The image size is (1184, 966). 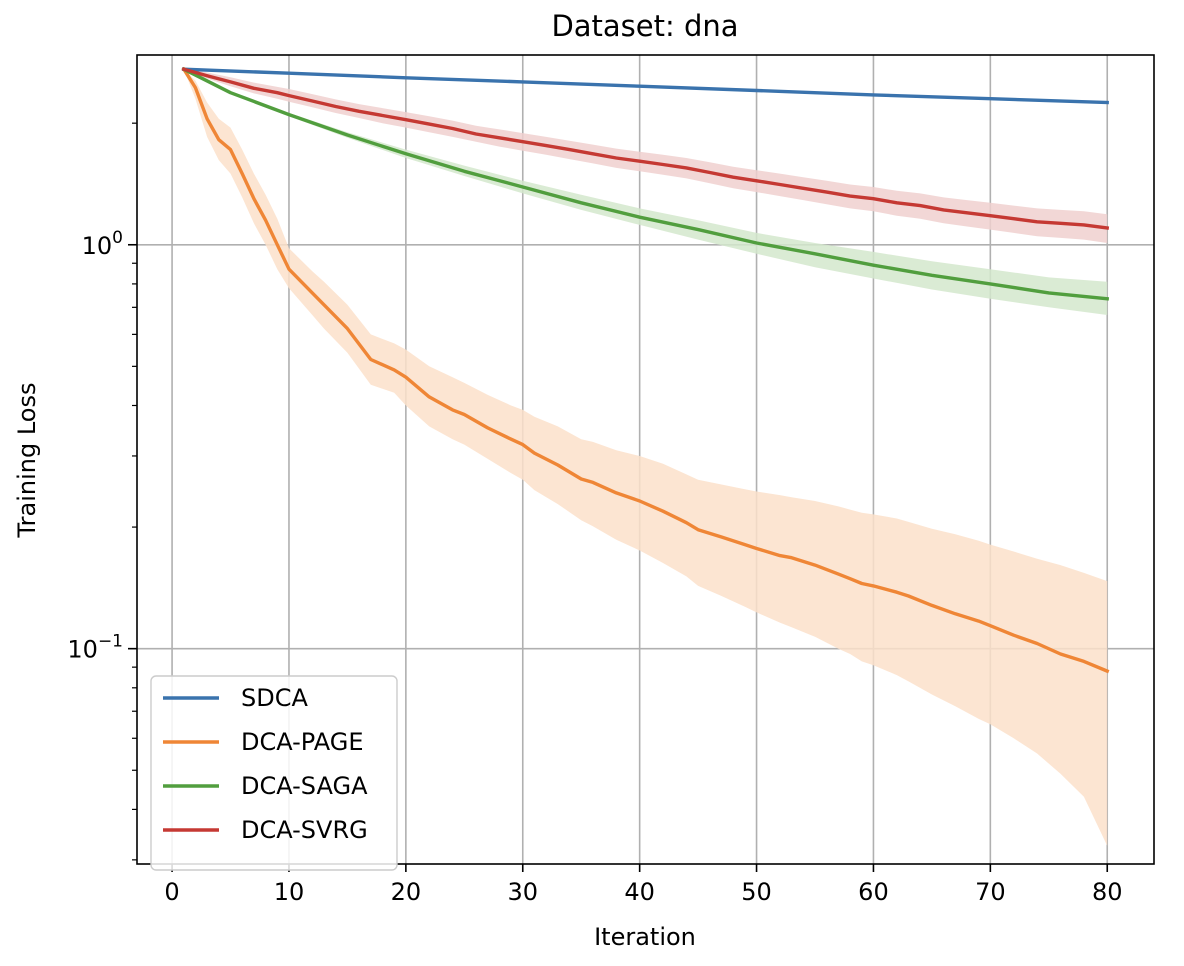 What do you see at coordinates (406, 892) in the screenshot?
I see `x-tick-label: 20` at bounding box center [406, 892].